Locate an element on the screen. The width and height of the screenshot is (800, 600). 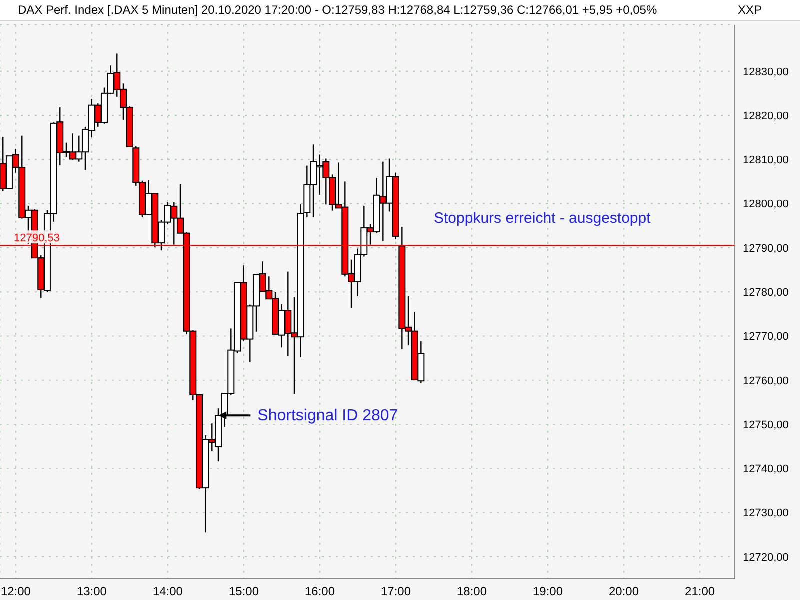
x-tick-label: 18:00 is located at coordinates (472, 591).